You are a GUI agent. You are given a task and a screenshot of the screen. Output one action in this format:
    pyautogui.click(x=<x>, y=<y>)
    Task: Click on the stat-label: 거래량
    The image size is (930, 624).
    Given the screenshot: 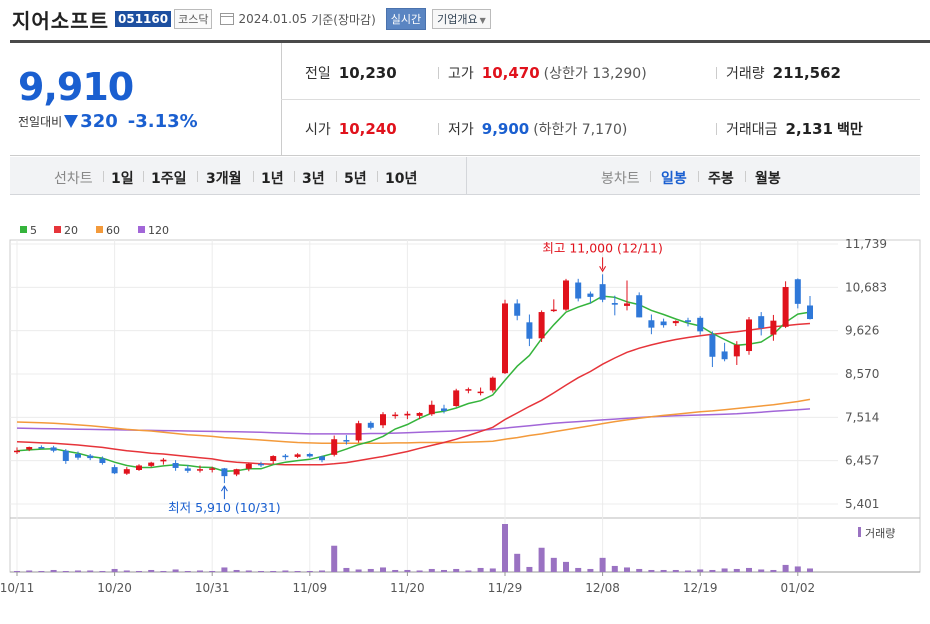 What is the action you would take?
    pyautogui.click(x=745, y=74)
    